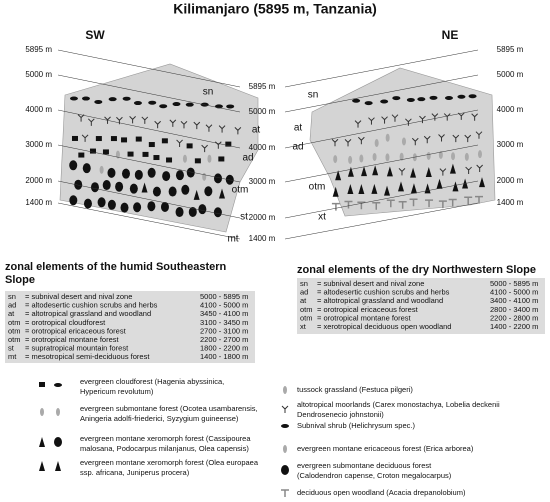  I want to click on table-cell: = orotropical montane forest, so click(364, 317).